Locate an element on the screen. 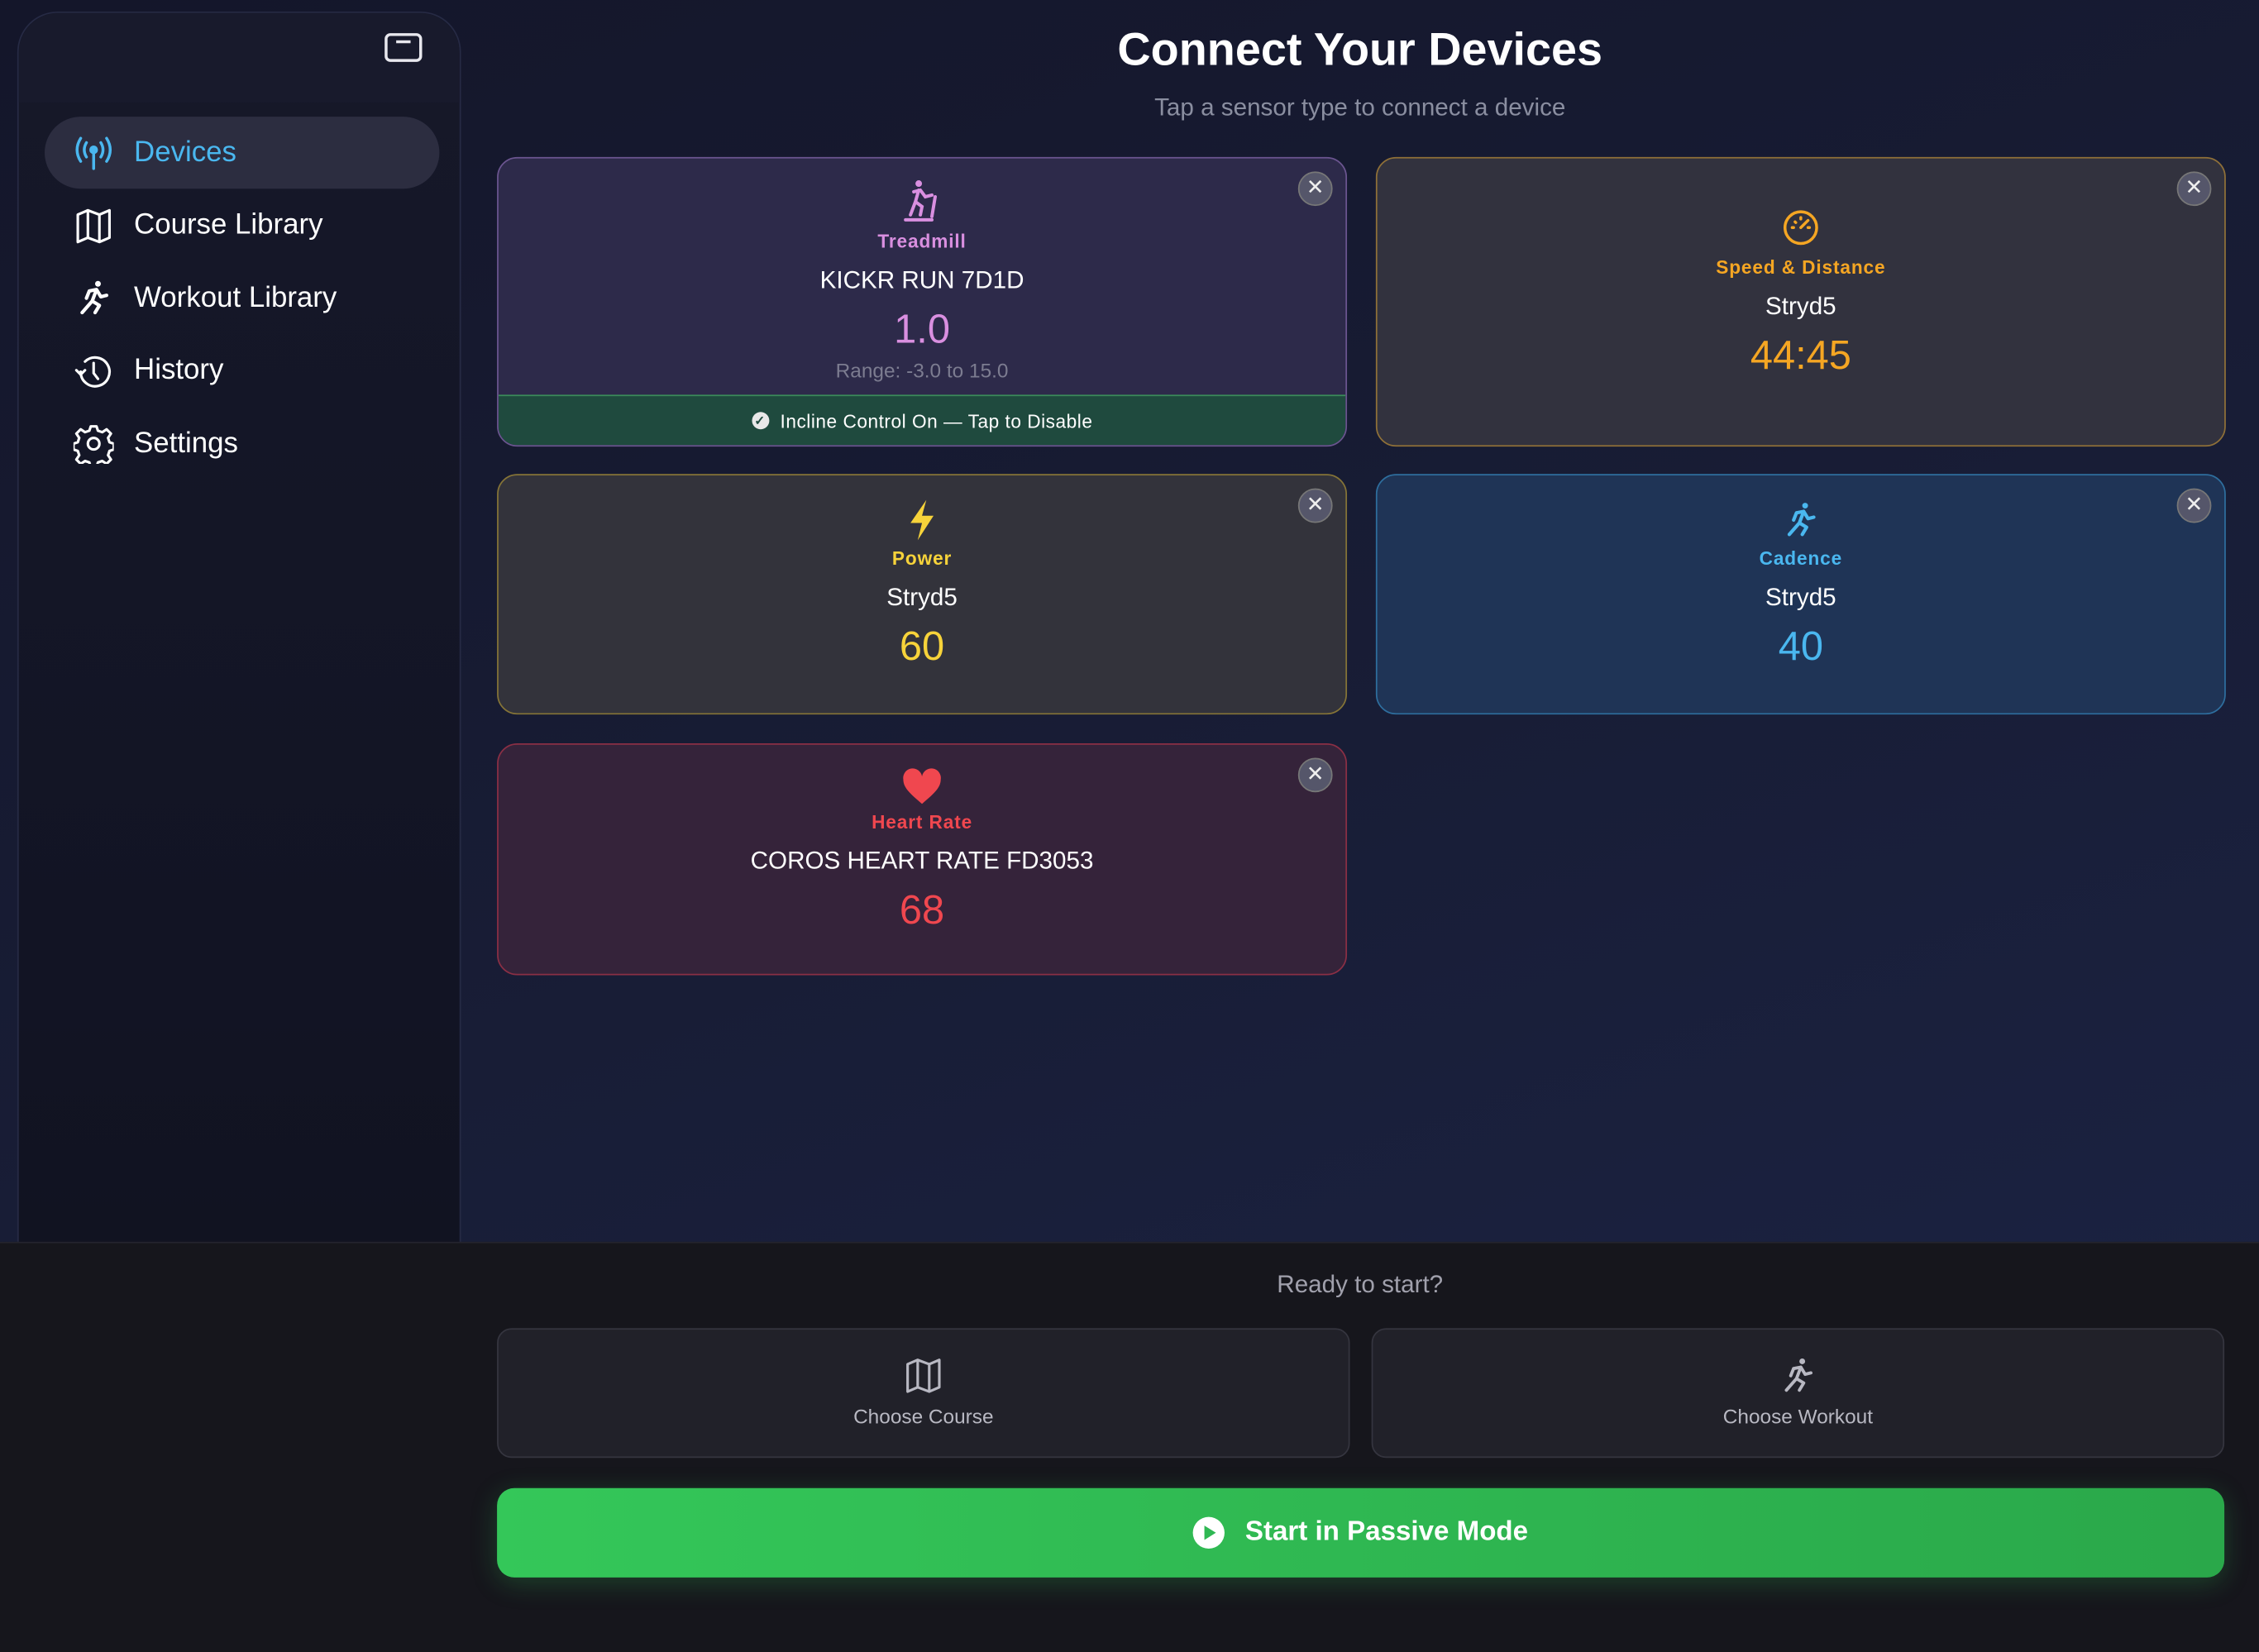  sensor-type-label: Heart Rate is located at coordinates (922, 822).